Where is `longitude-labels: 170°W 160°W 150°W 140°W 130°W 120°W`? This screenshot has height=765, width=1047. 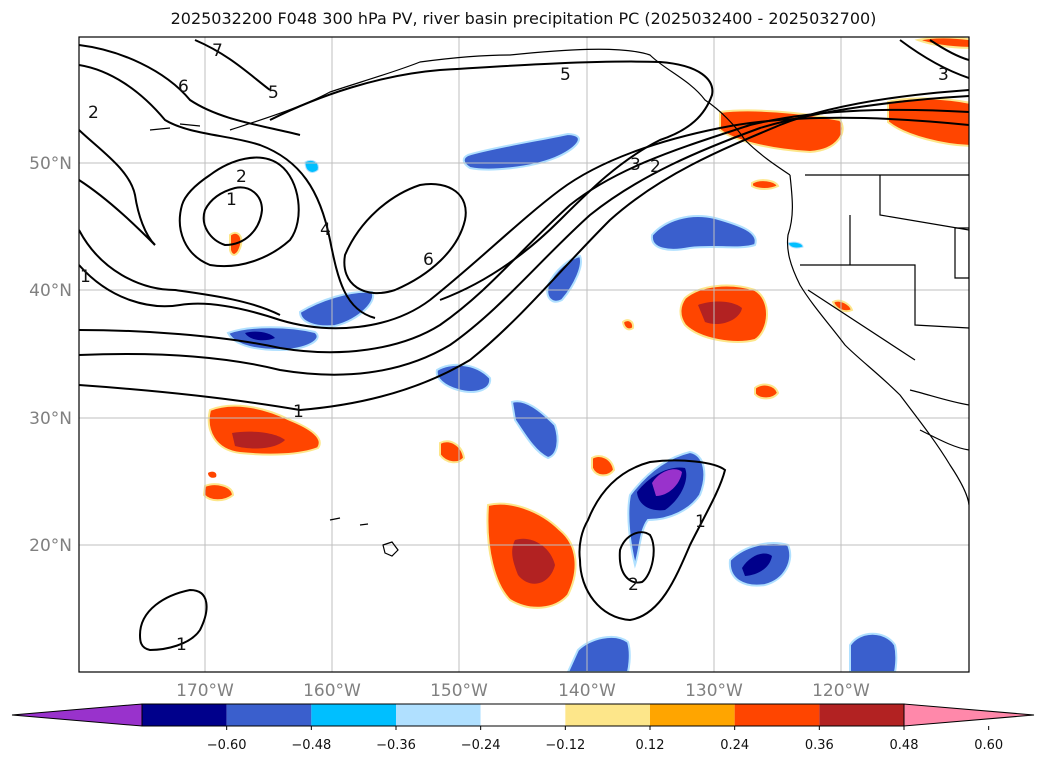 longitude-labels: 170°W 160°W 150°W 140°W 130°W 120°W is located at coordinates (523, 691).